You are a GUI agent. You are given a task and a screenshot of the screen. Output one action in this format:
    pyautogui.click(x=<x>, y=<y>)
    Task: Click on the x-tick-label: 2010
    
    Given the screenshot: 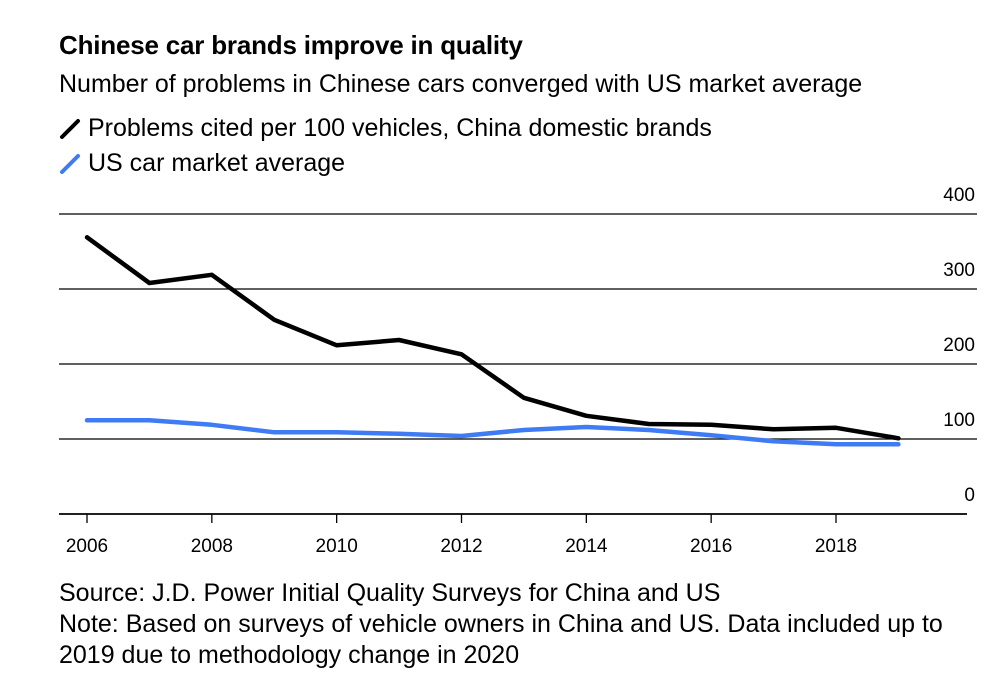 What is the action you would take?
    pyautogui.click(x=337, y=546)
    